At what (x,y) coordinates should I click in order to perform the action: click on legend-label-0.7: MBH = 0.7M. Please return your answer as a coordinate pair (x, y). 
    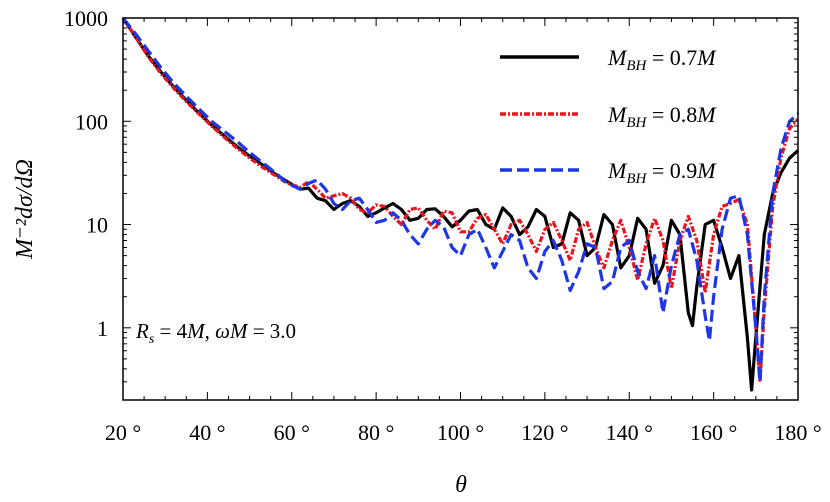
    Looking at the image, I should click on (662, 59).